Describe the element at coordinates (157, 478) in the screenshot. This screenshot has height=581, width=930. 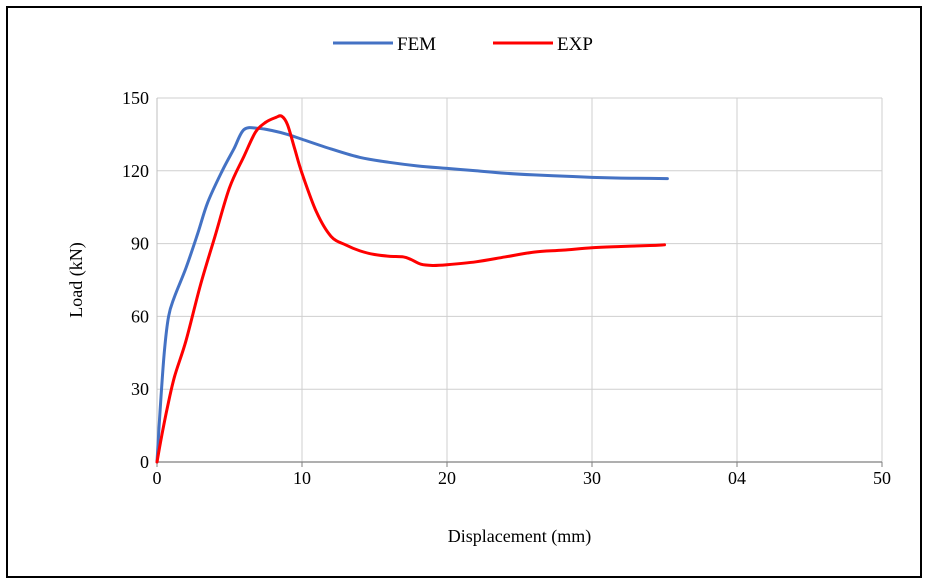
I see `x-tick-label: 0` at that location.